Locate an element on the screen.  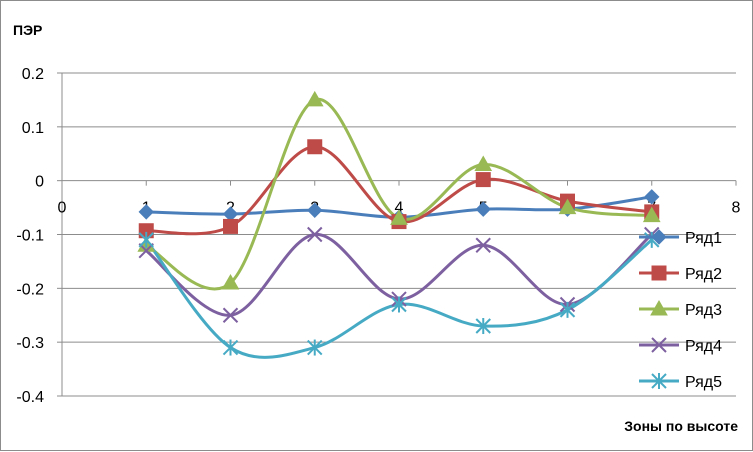
y-tick-label: 0.1 is located at coordinates (33, 128).